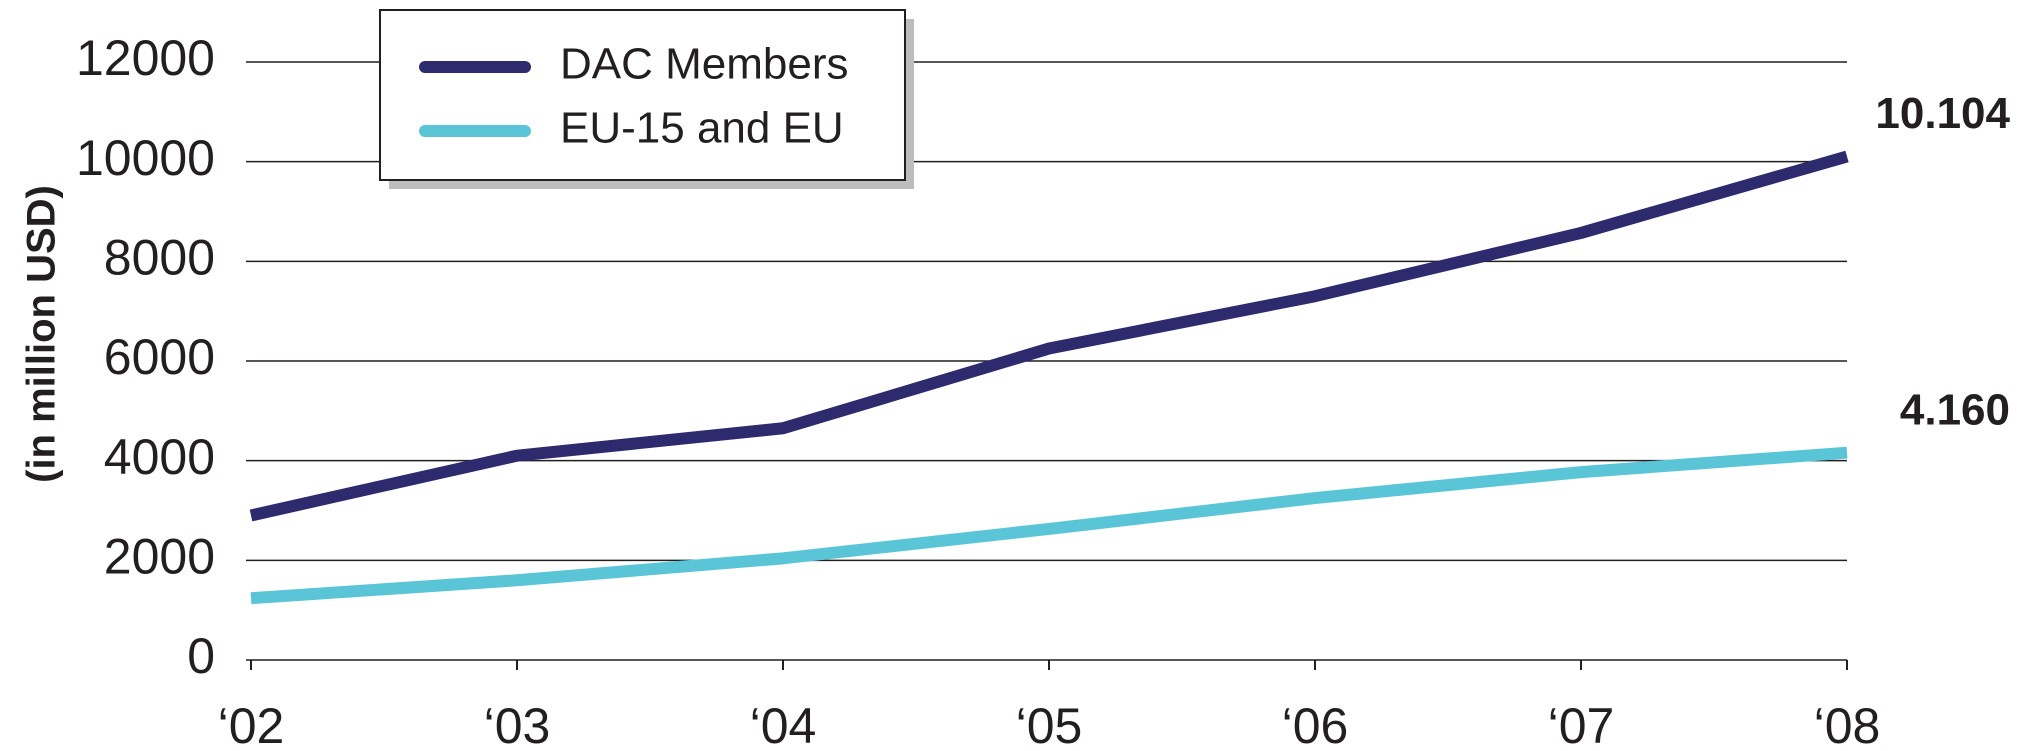  What do you see at coordinates (1581, 724) in the screenshot?
I see `x-tick-label: ‘07` at bounding box center [1581, 724].